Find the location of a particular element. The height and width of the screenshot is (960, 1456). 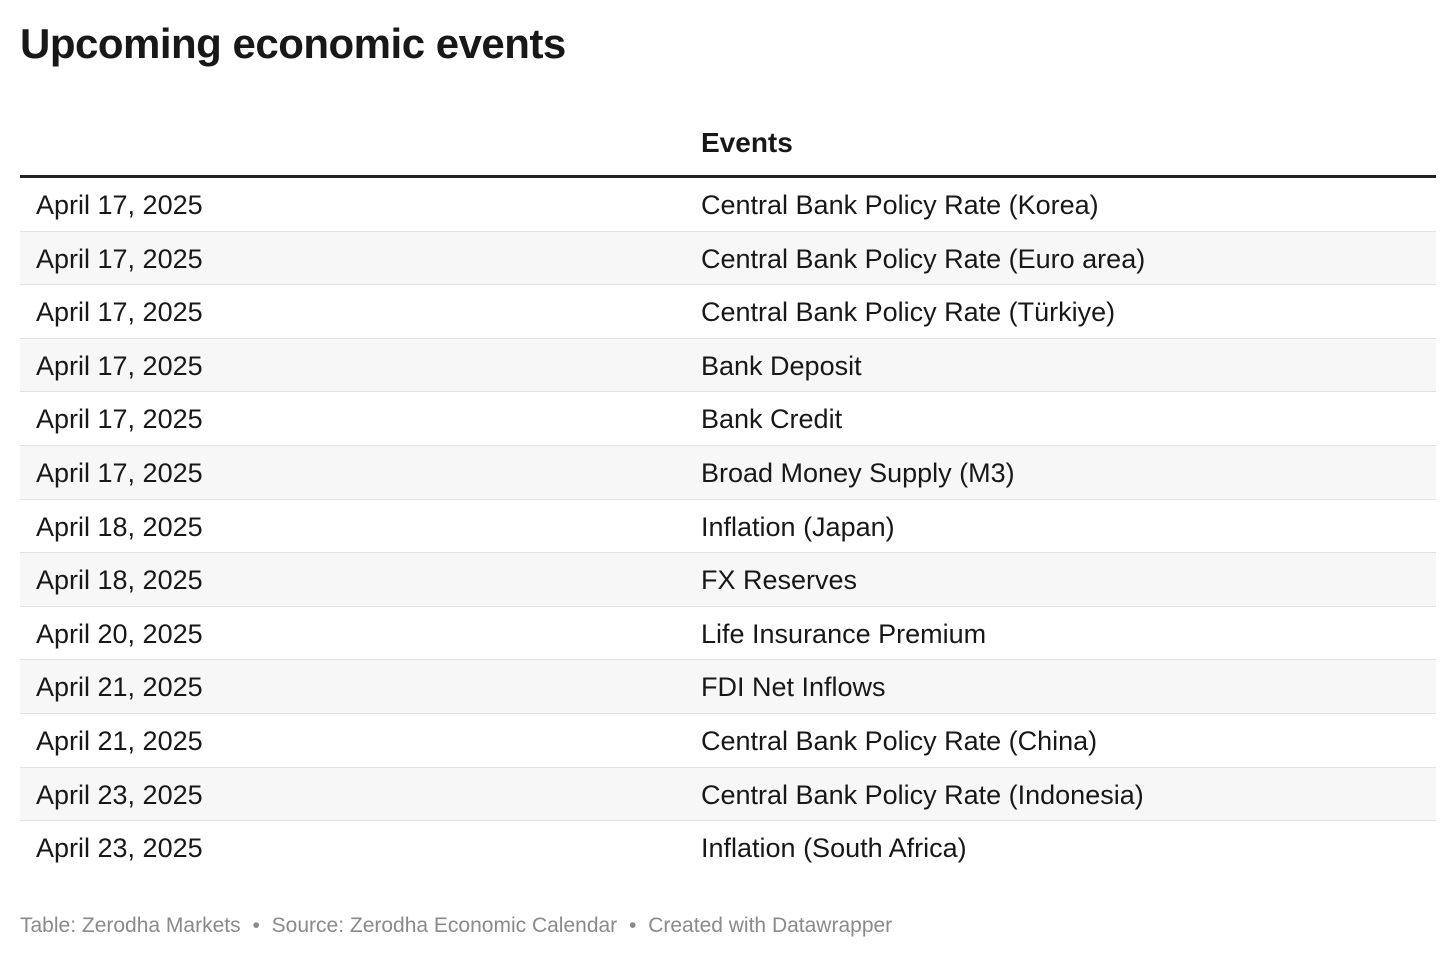

date-cell: April 20, 2025 is located at coordinates (119, 633).